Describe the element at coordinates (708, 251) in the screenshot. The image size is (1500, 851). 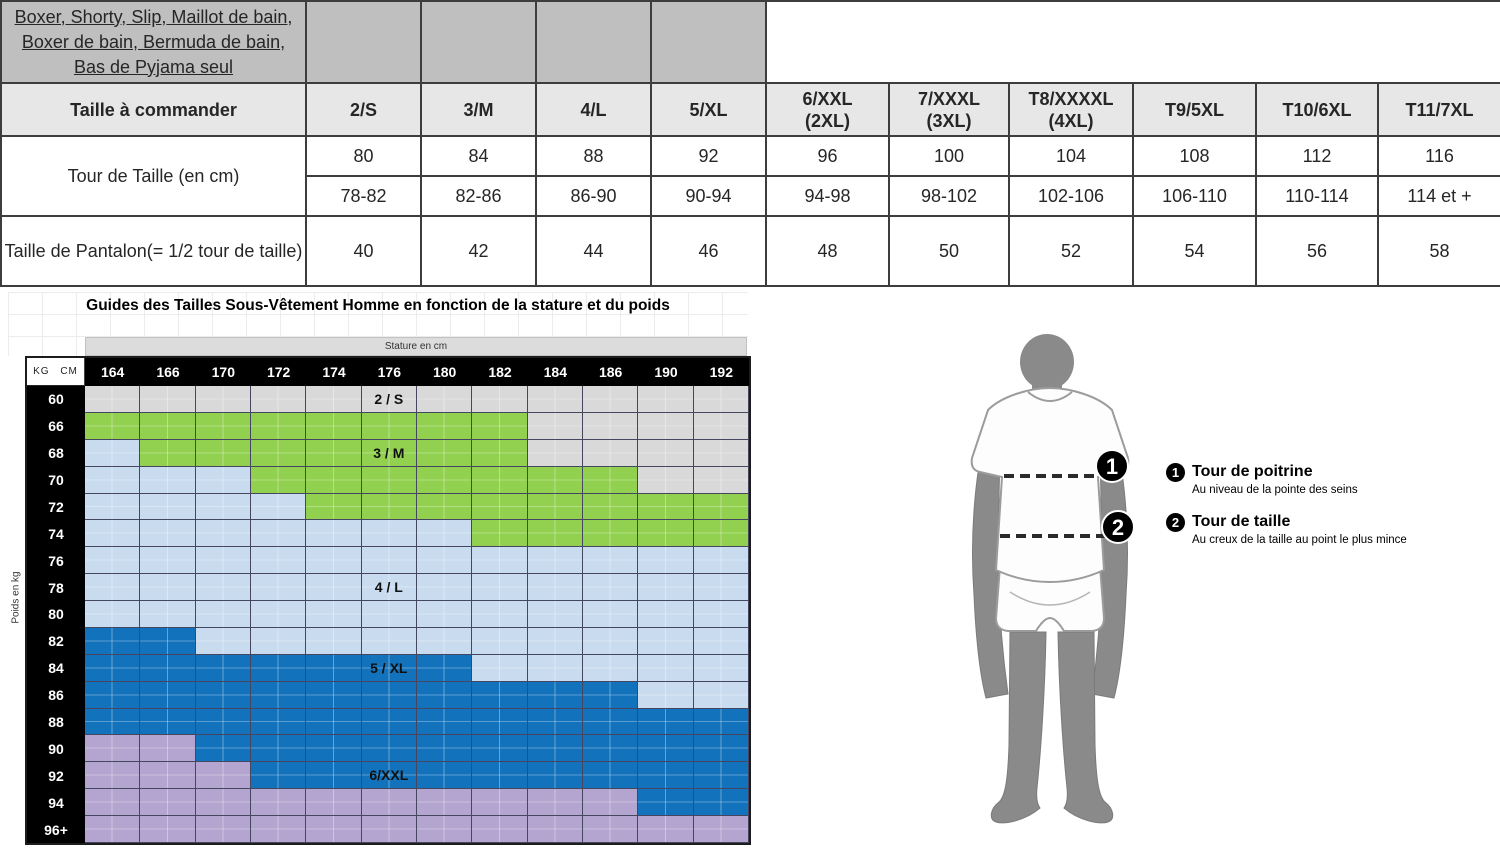
I see `pants-value-cell: 46` at that location.